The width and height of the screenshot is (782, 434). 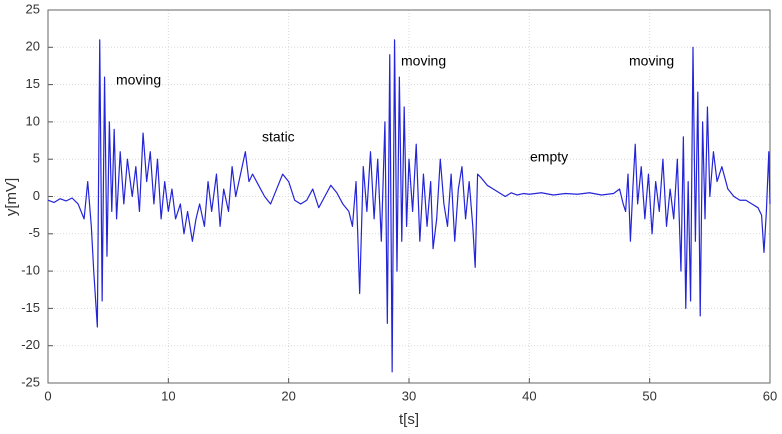 What do you see at coordinates (33, 46) in the screenshot?
I see `y-tick-label: 20` at bounding box center [33, 46].